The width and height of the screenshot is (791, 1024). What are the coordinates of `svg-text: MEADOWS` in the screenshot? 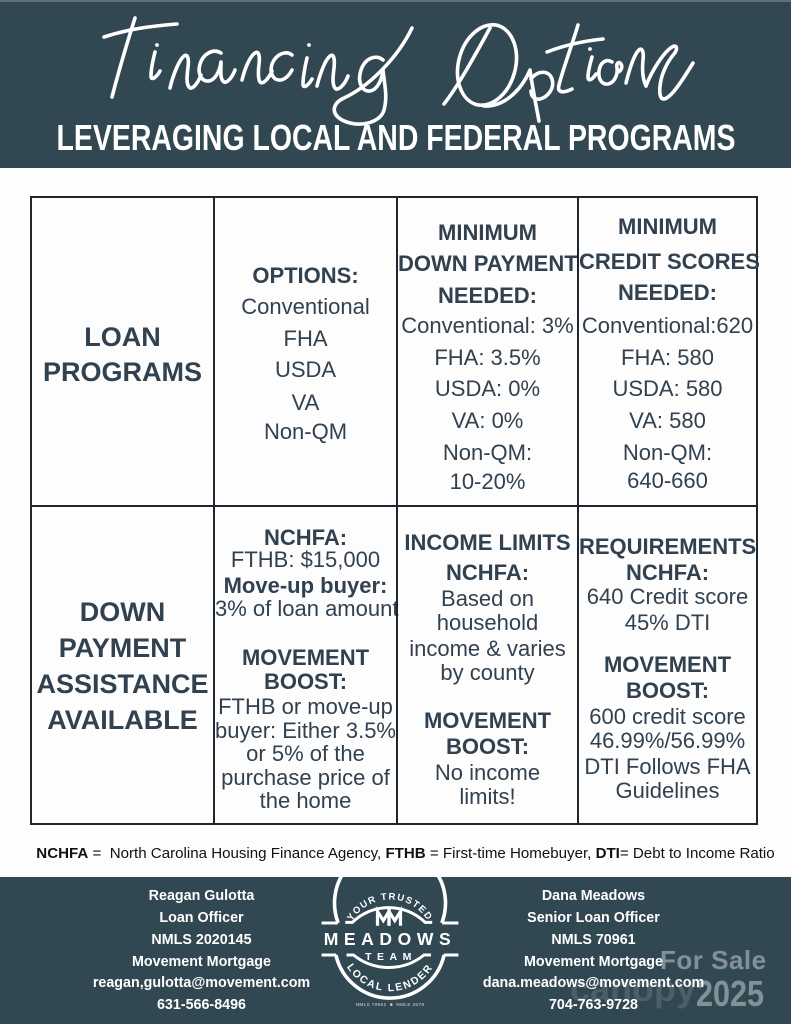 It's located at (390, 939).